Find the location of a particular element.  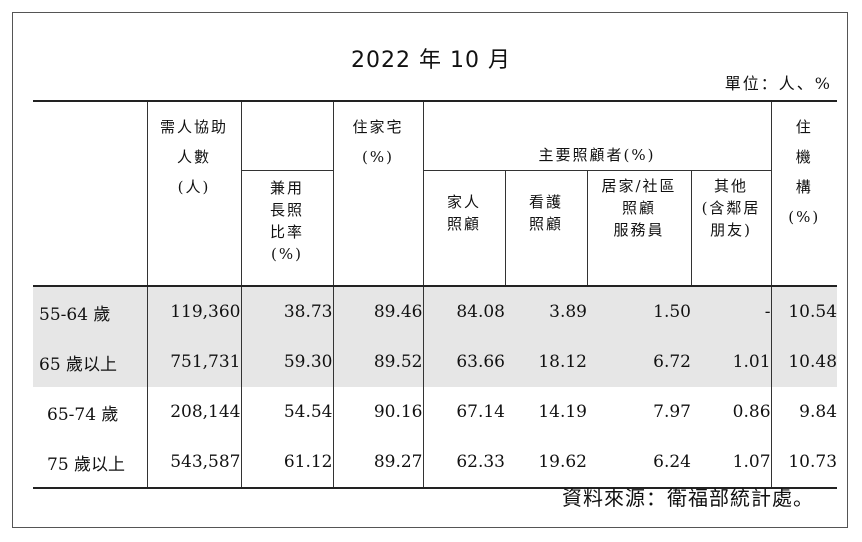

header-combined-line4: (%) is located at coordinates (287, 254).